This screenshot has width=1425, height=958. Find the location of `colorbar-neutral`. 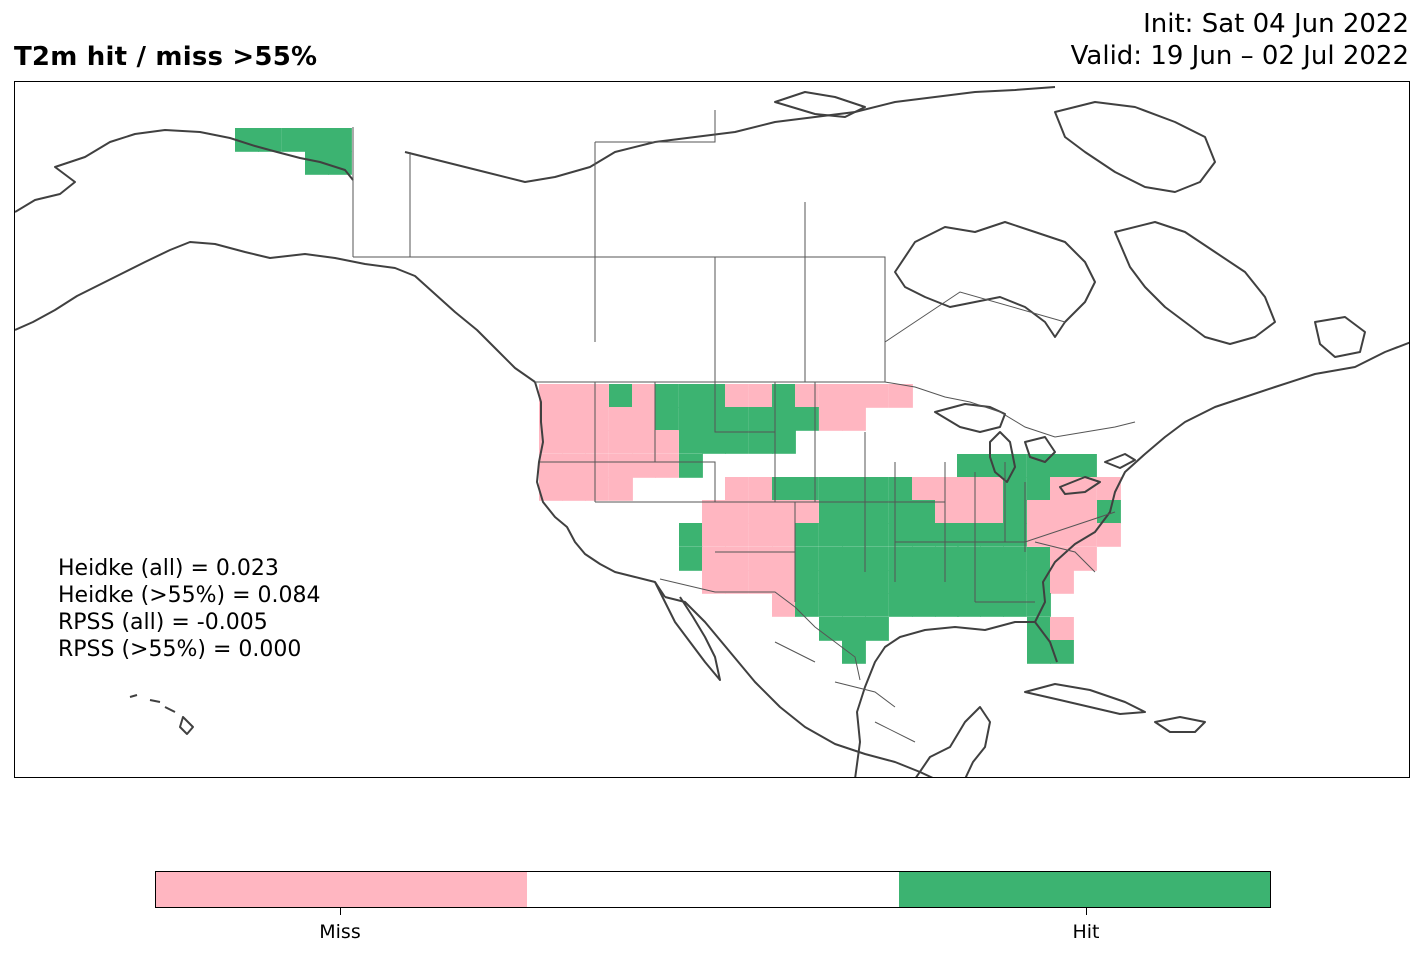

colorbar-neutral is located at coordinates (713, 889).